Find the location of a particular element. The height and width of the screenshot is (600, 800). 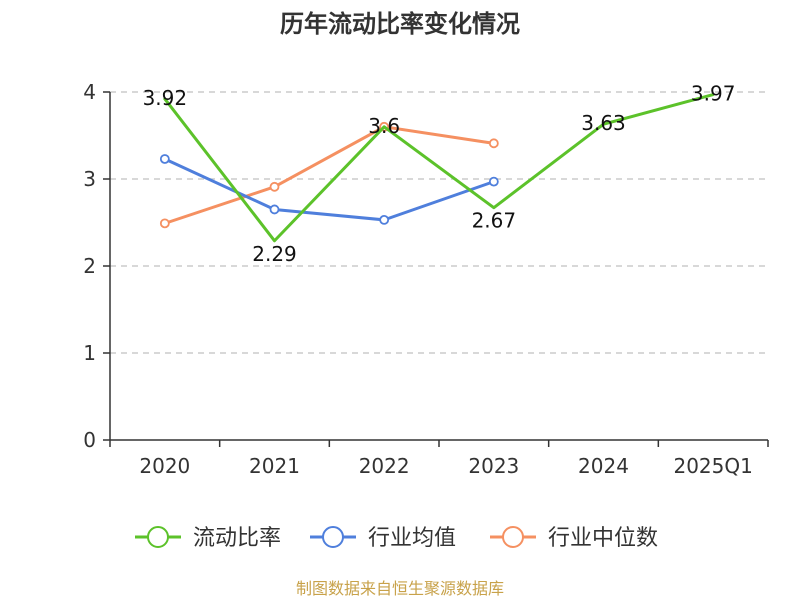

x-tick-label: 2020 is located at coordinates (164, 466).